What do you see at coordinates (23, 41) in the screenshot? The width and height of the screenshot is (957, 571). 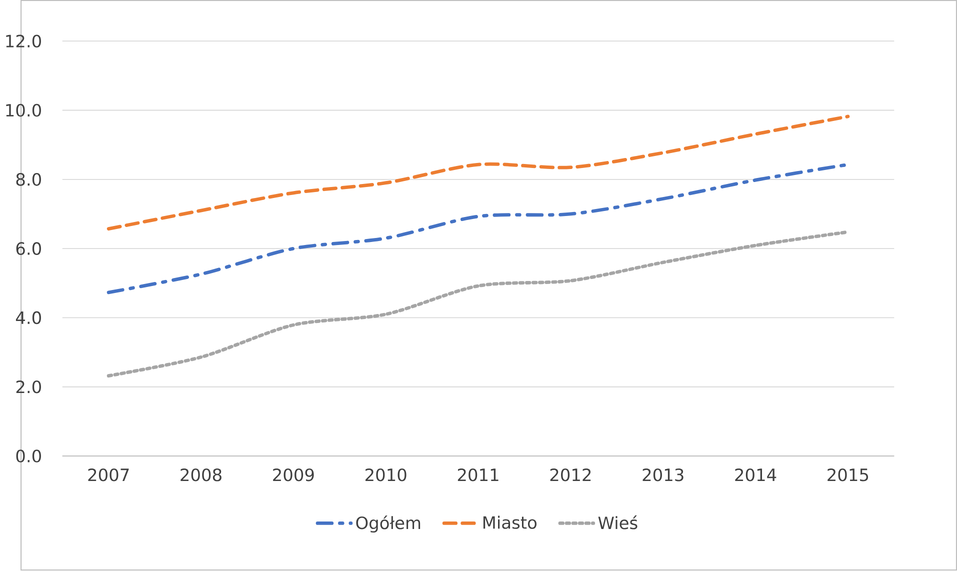 I see `y-tick-label: 12.0` at bounding box center [23, 41].